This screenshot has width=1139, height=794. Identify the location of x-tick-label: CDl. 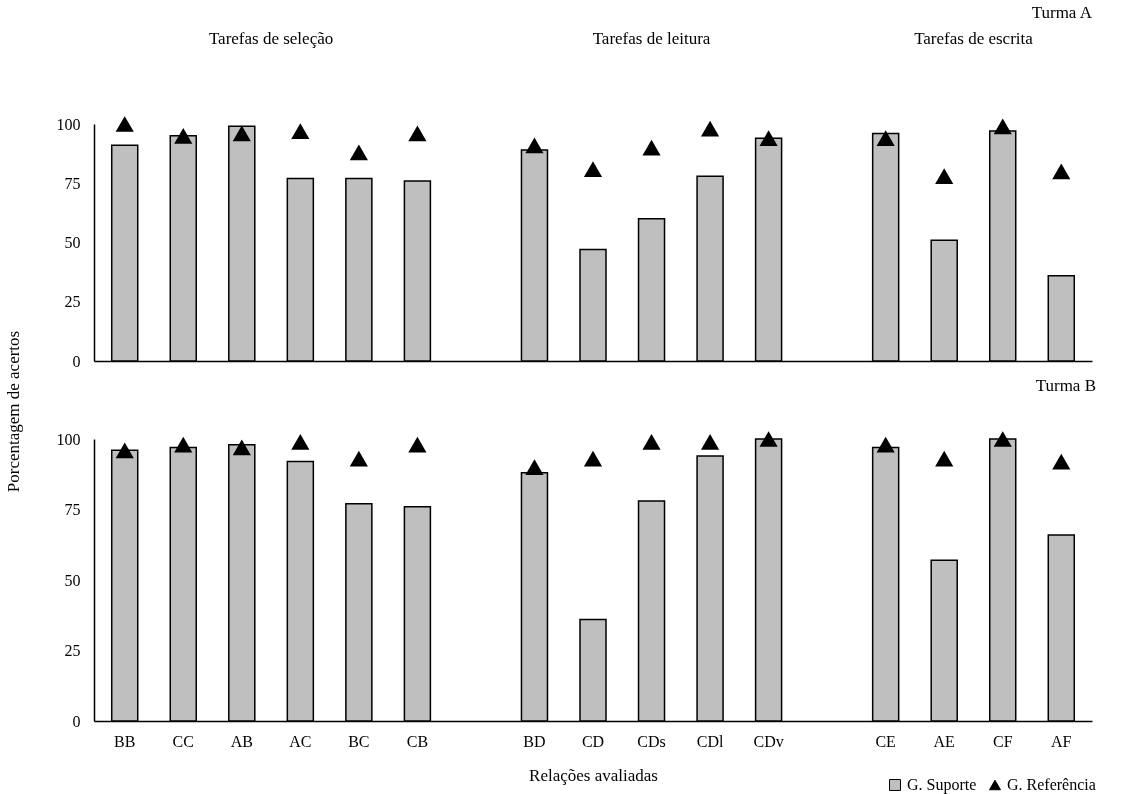
(710, 741).